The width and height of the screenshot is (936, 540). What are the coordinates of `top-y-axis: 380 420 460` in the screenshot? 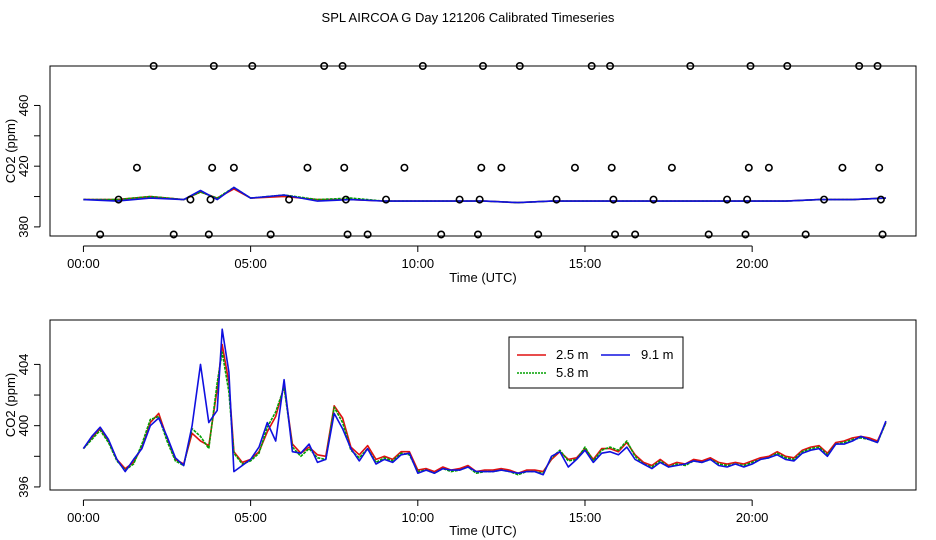 It's located at (28, 166).